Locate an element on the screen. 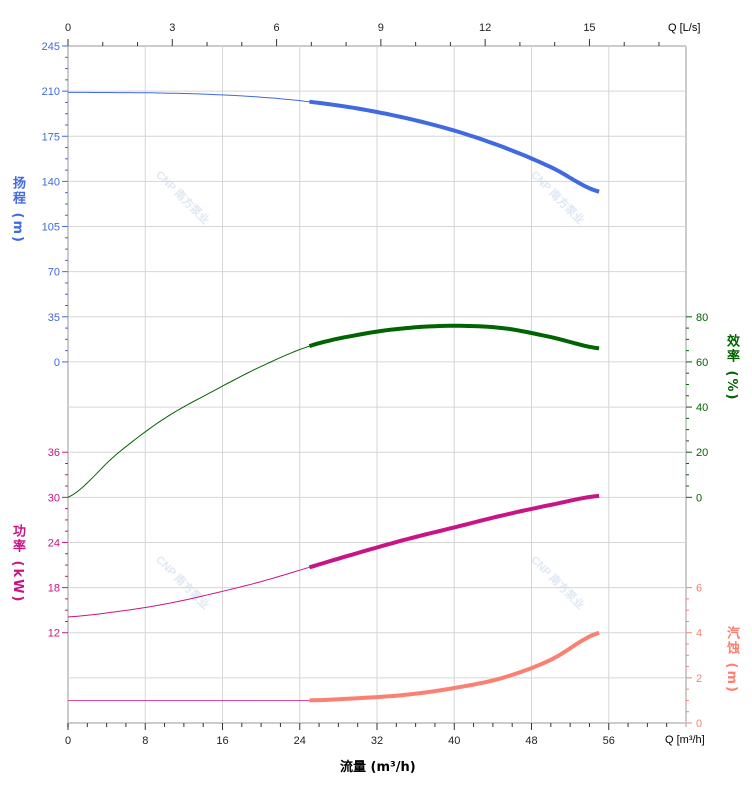 The width and height of the screenshot is (752, 797). x2-tick-label: 15 is located at coordinates (589, 28).